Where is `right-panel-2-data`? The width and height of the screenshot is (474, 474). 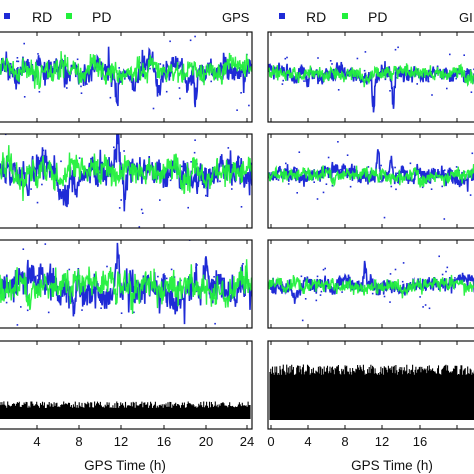
right-panel-2-data is located at coordinates (371, 180).